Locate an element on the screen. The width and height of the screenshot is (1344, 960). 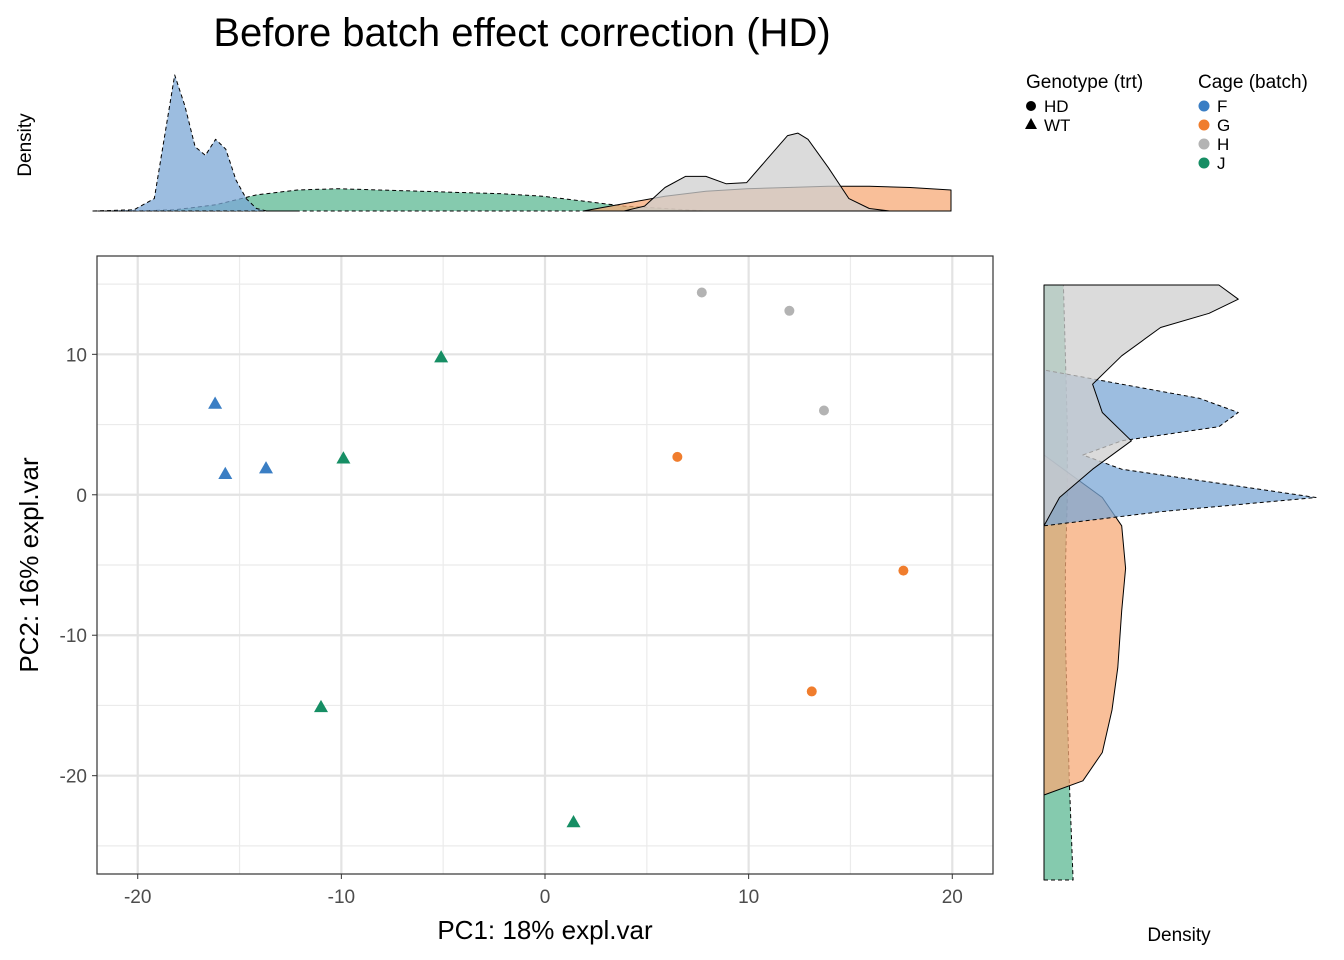
top-density-panel is located at coordinates (522, 143).